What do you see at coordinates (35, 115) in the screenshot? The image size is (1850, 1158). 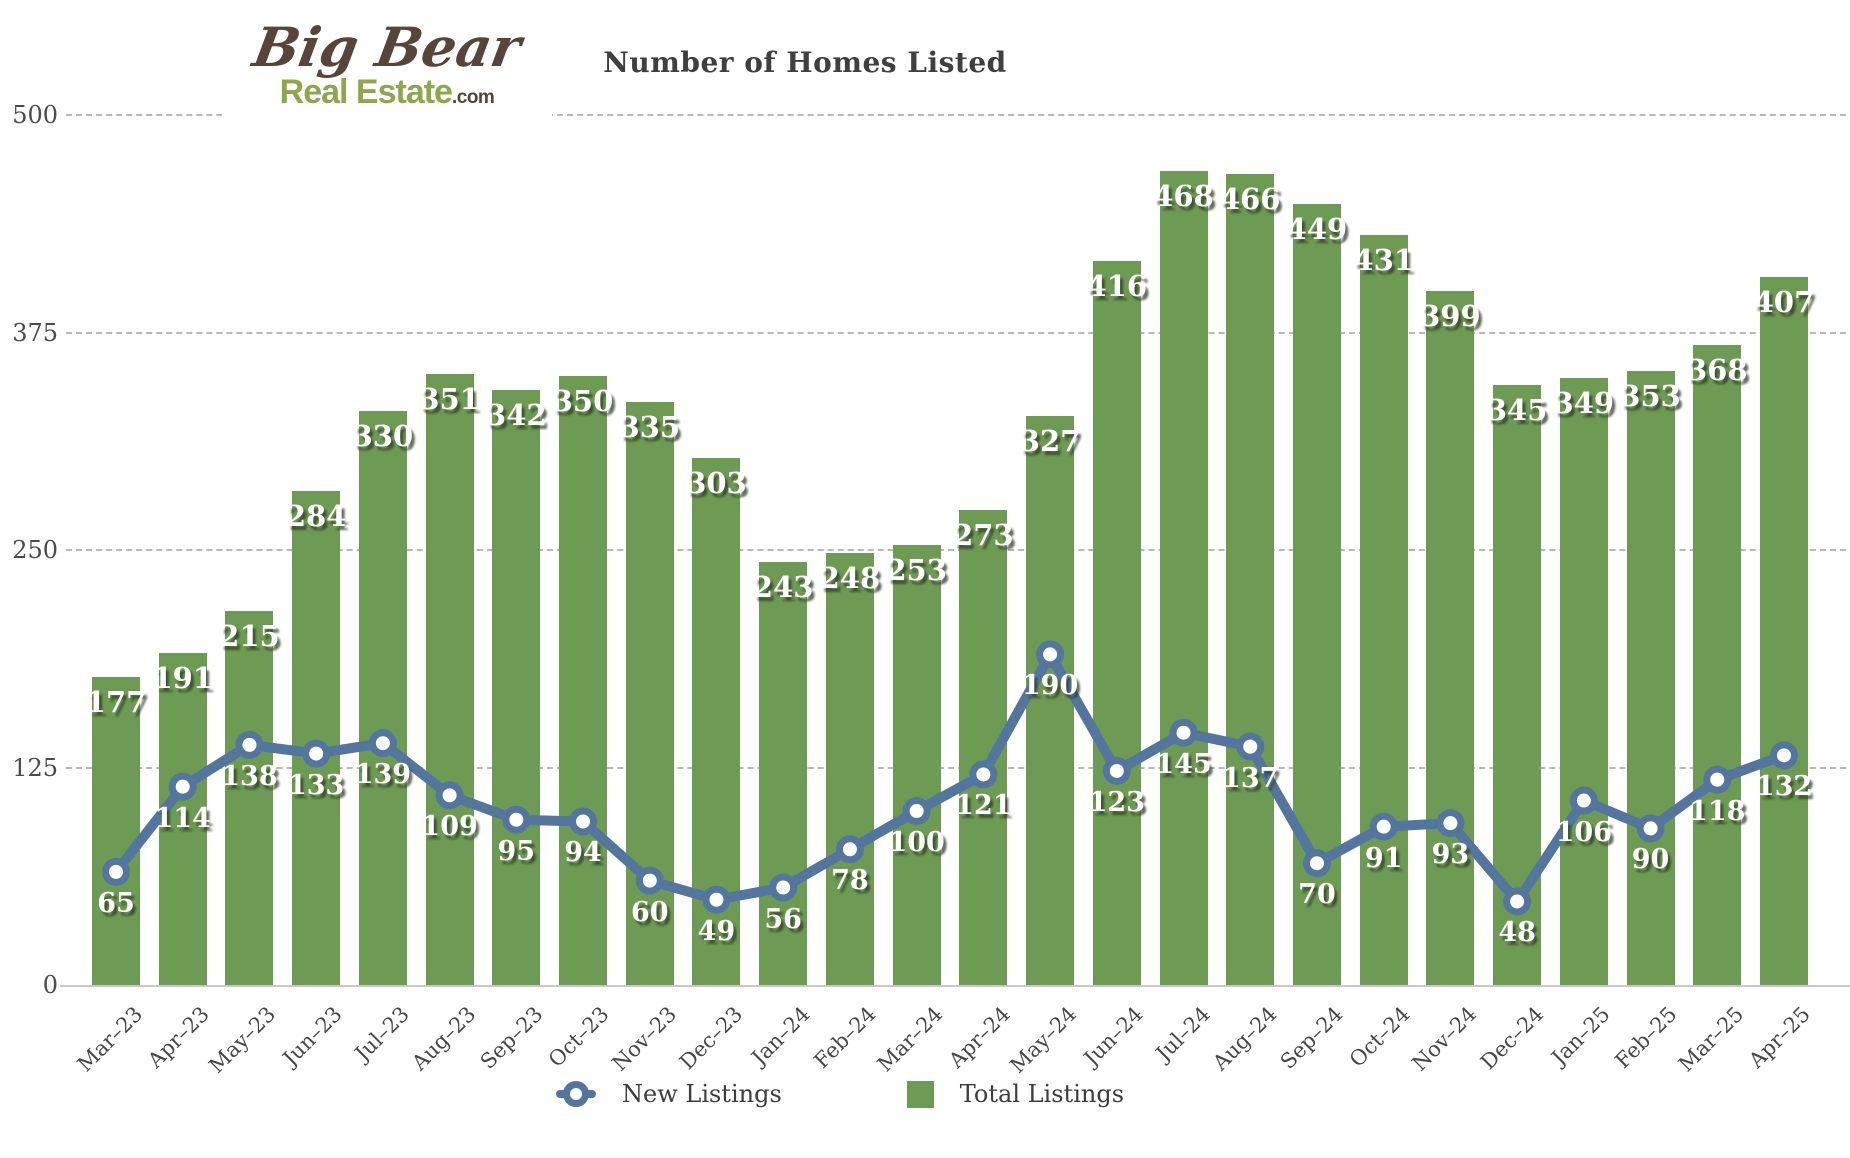 I see `y-axis-tick-500: 500` at bounding box center [35, 115].